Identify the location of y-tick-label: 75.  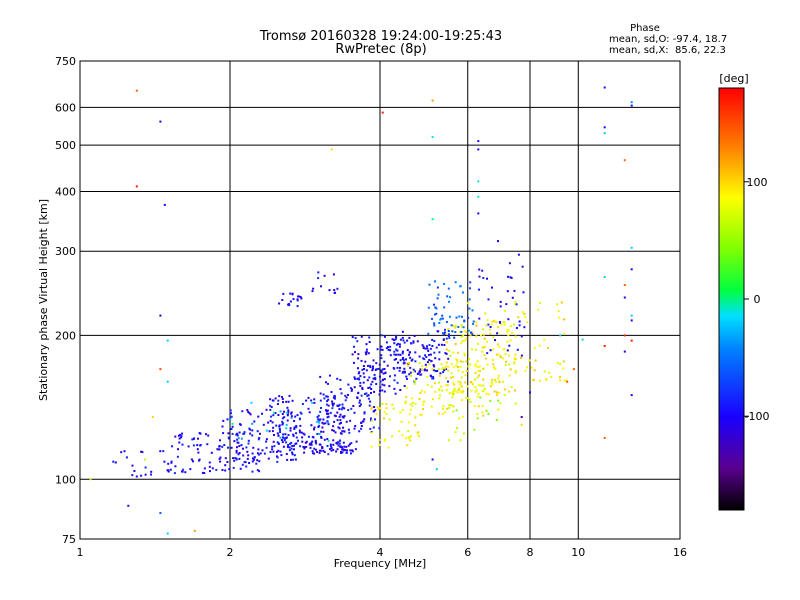
(69, 539).